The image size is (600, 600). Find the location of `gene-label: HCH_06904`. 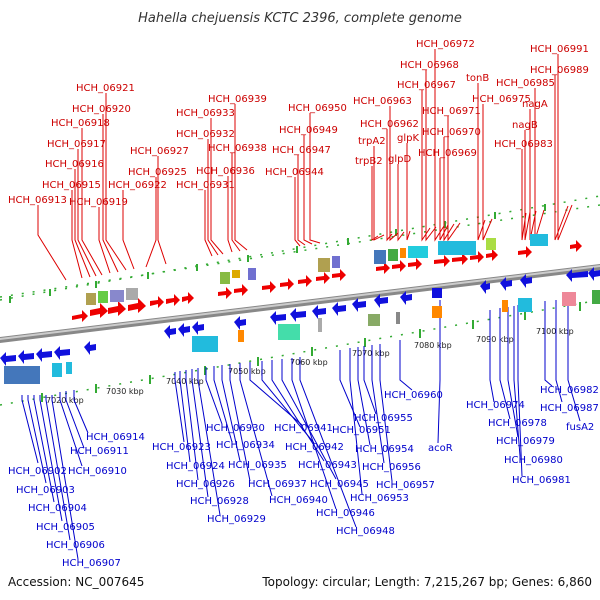

gene-label: HCH_06904 is located at coordinates (57, 508).